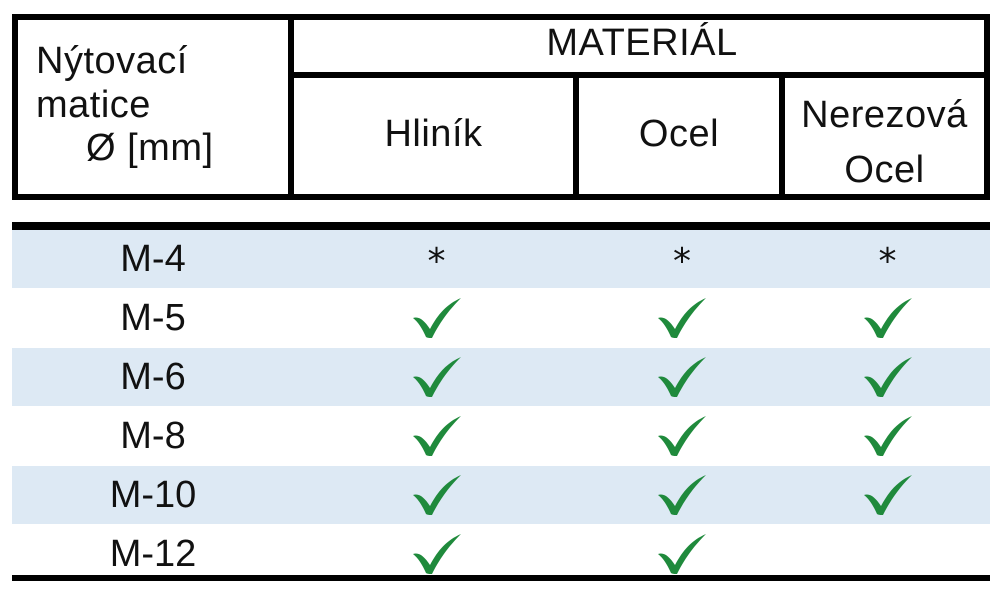 This screenshot has height=594, width=1000. I want to click on table-row: M-4 * * *, so click(501, 259).